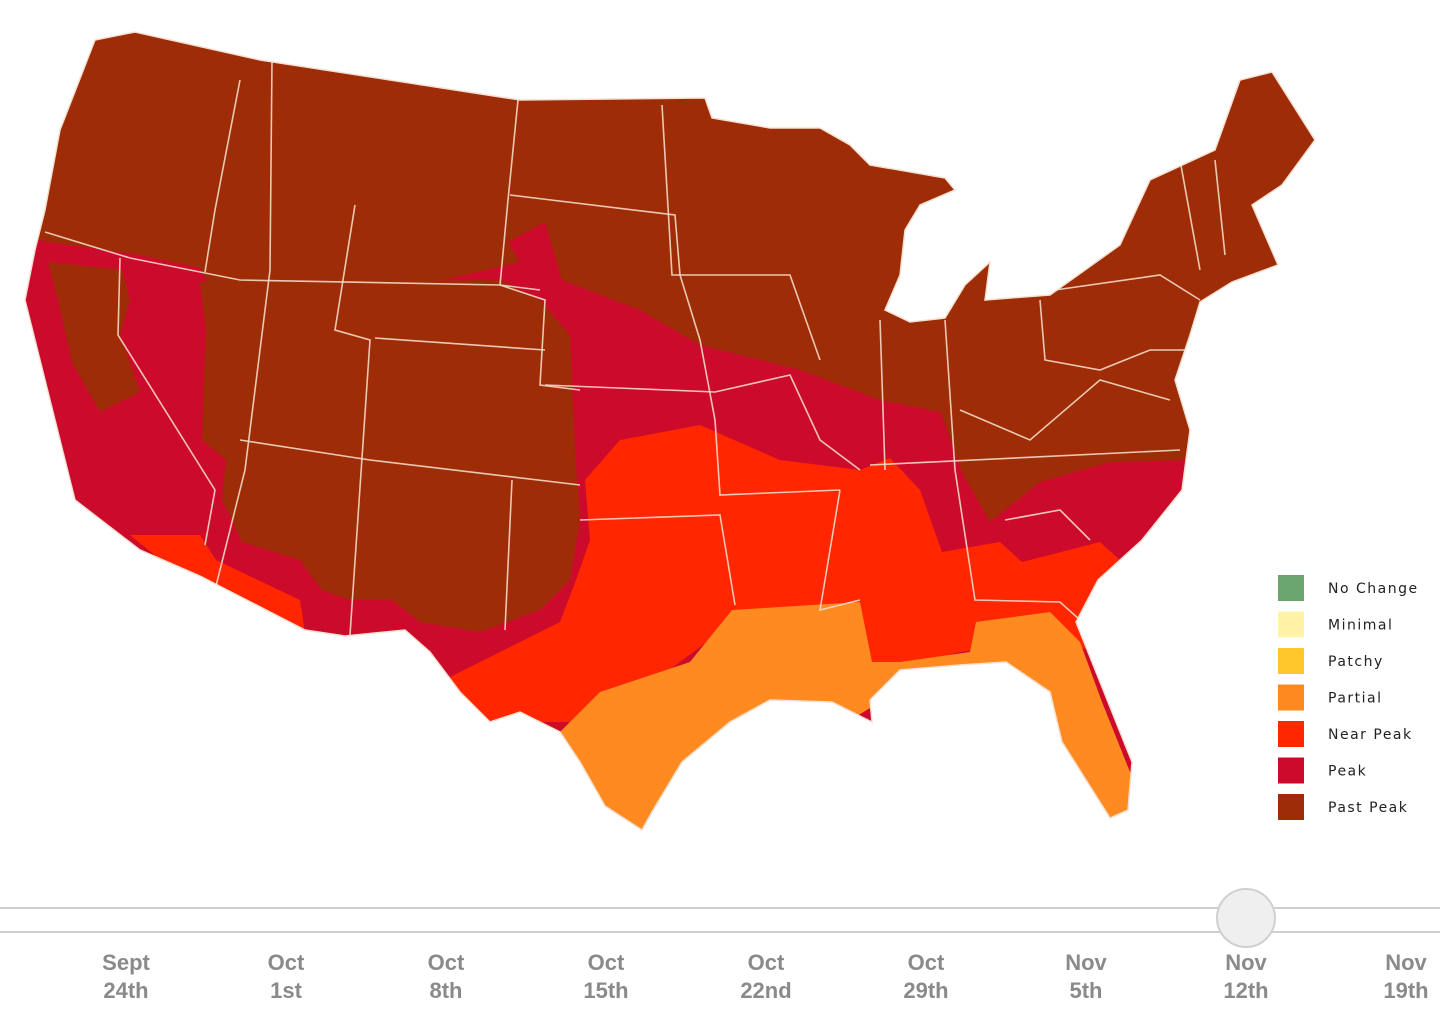 The height and width of the screenshot is (1017, 1440). What do you see at coordinates (765, 990) in the screenshot?
I see `date-day: 22nd` at bounding box center [765, 990].